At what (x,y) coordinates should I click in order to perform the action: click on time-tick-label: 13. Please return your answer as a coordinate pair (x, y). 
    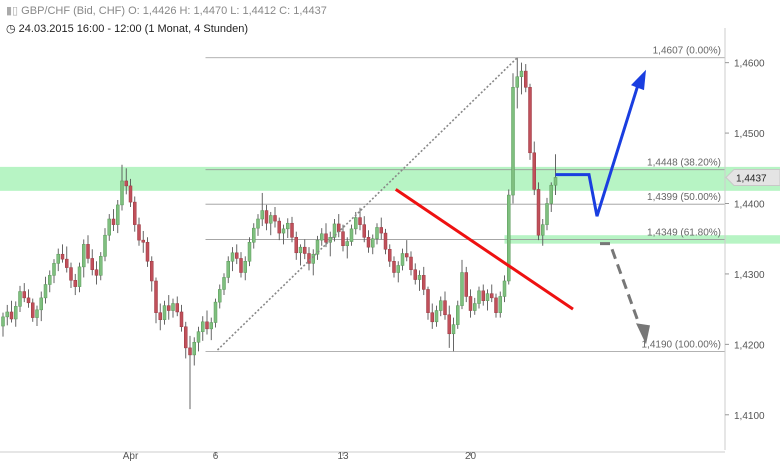
    Looking at the image, I should click on (343, 456).